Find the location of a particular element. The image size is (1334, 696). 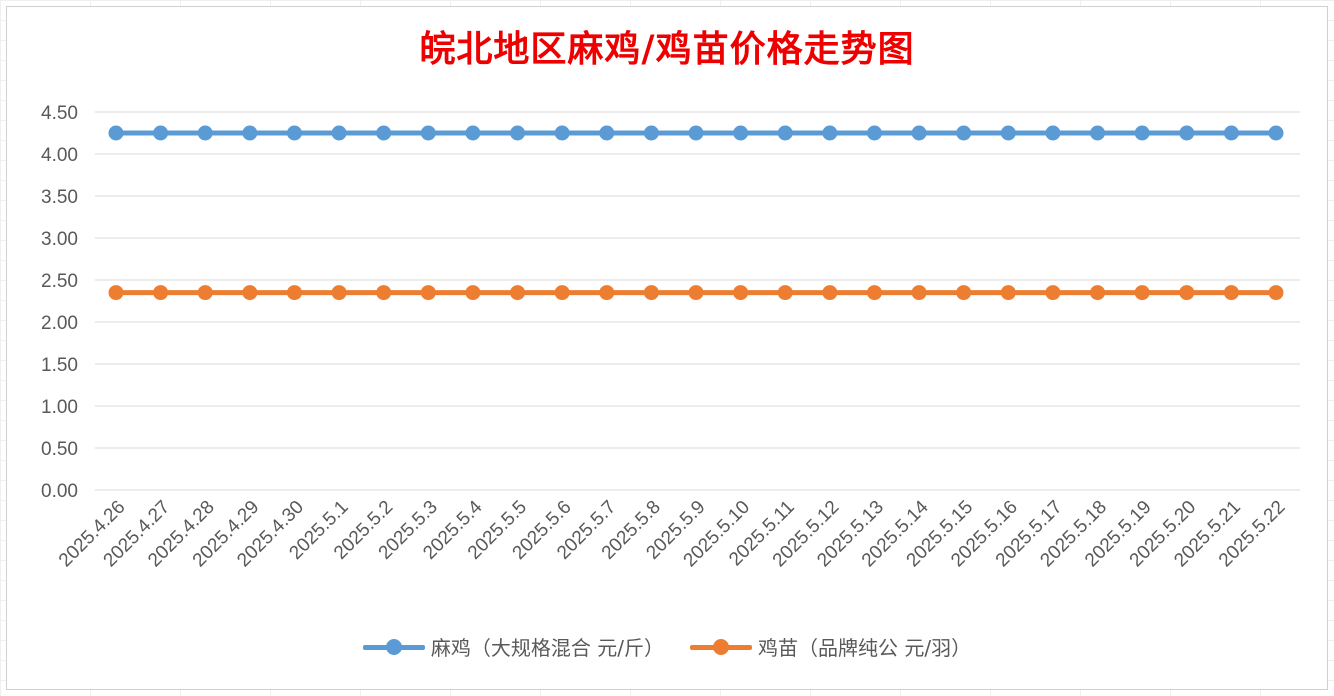

legend-item-series-2: 鸡苗（品牌纯公 元/羽） is located at coordinates (830, 646).